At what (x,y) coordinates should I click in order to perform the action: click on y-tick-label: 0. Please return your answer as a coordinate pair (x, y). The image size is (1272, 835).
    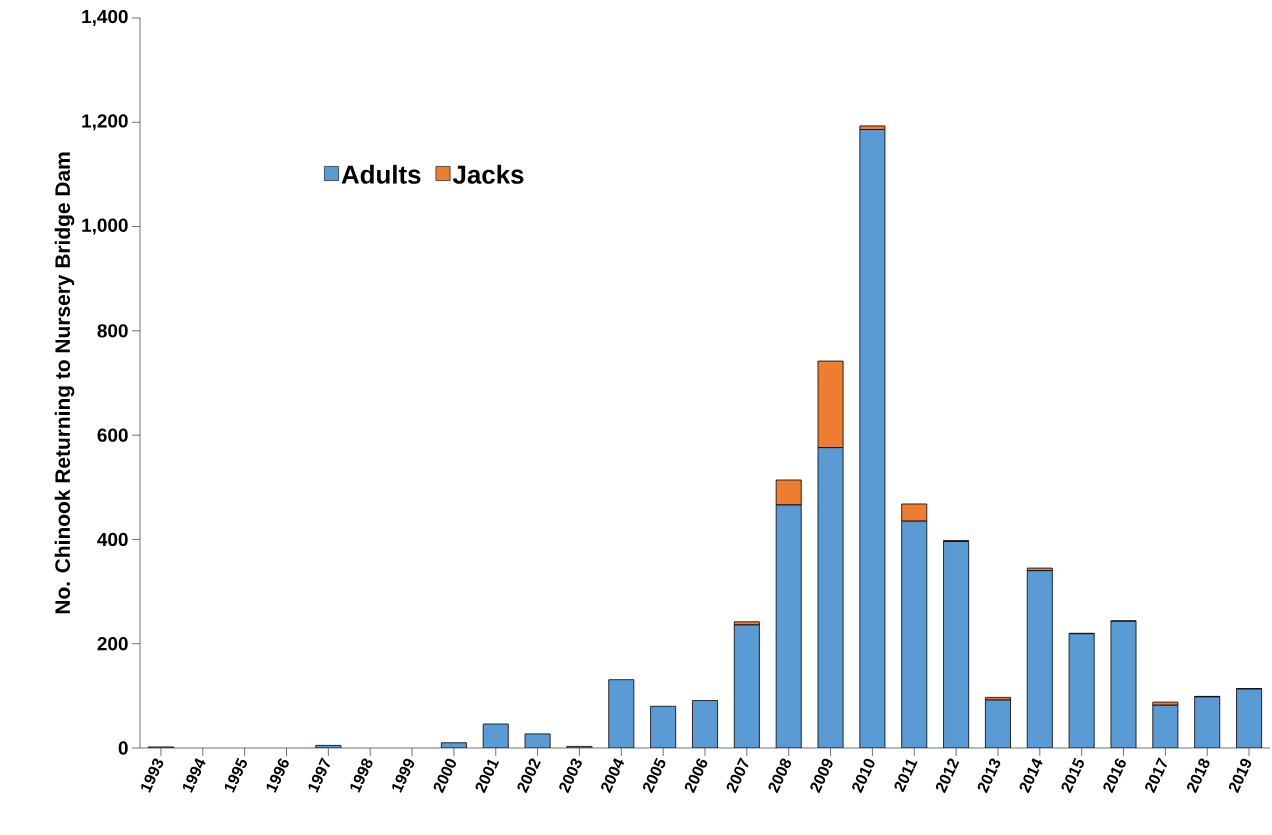
    Looking at the image, I should click on (123, 748).